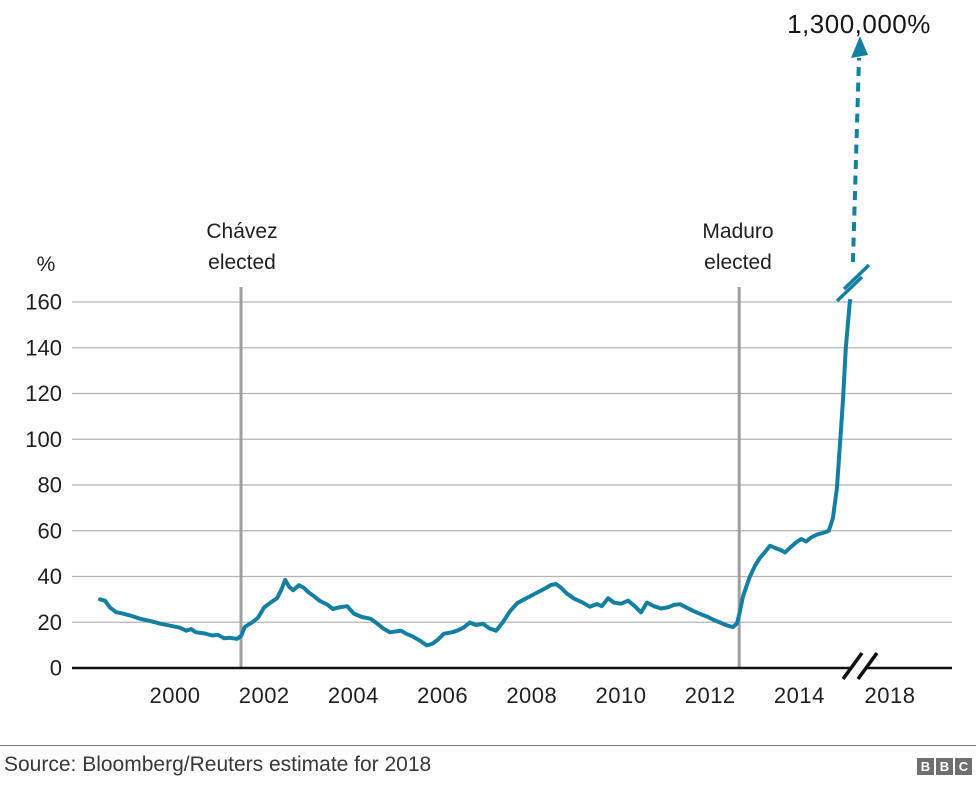 The width and height of the screenshot is (976, 785). Describe the element at coordinates (621, 695) in the screenshot. I see `x-tick-label-2010: 2010` at that location.